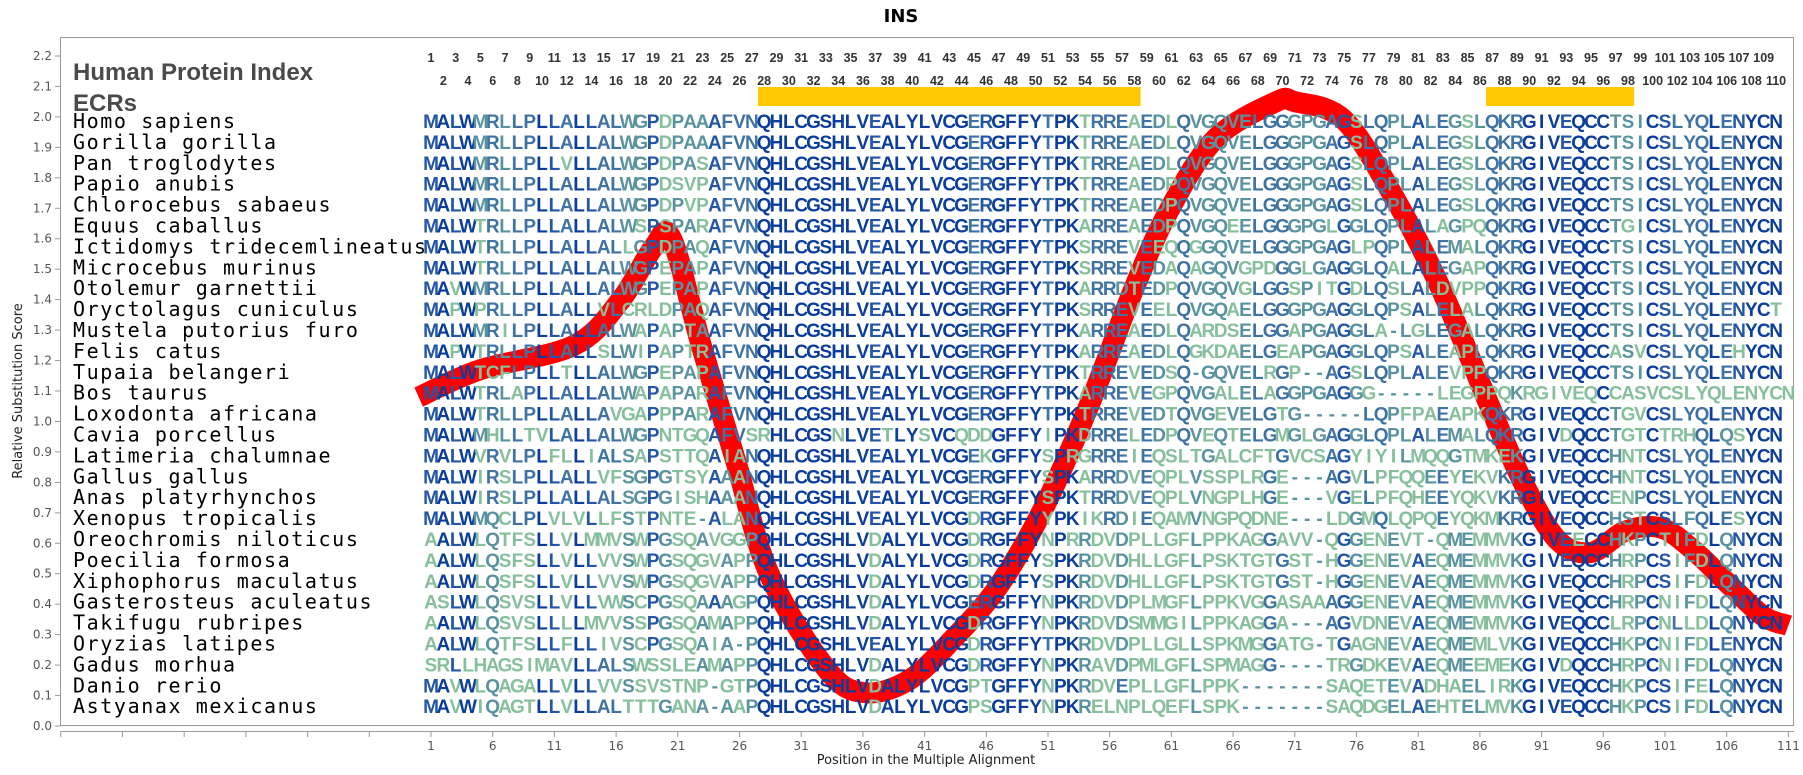 The image size is (1803, 775). Describe the element at coordinates (1245, 58) in the screenshot. I see `index-number: 67` at that location.